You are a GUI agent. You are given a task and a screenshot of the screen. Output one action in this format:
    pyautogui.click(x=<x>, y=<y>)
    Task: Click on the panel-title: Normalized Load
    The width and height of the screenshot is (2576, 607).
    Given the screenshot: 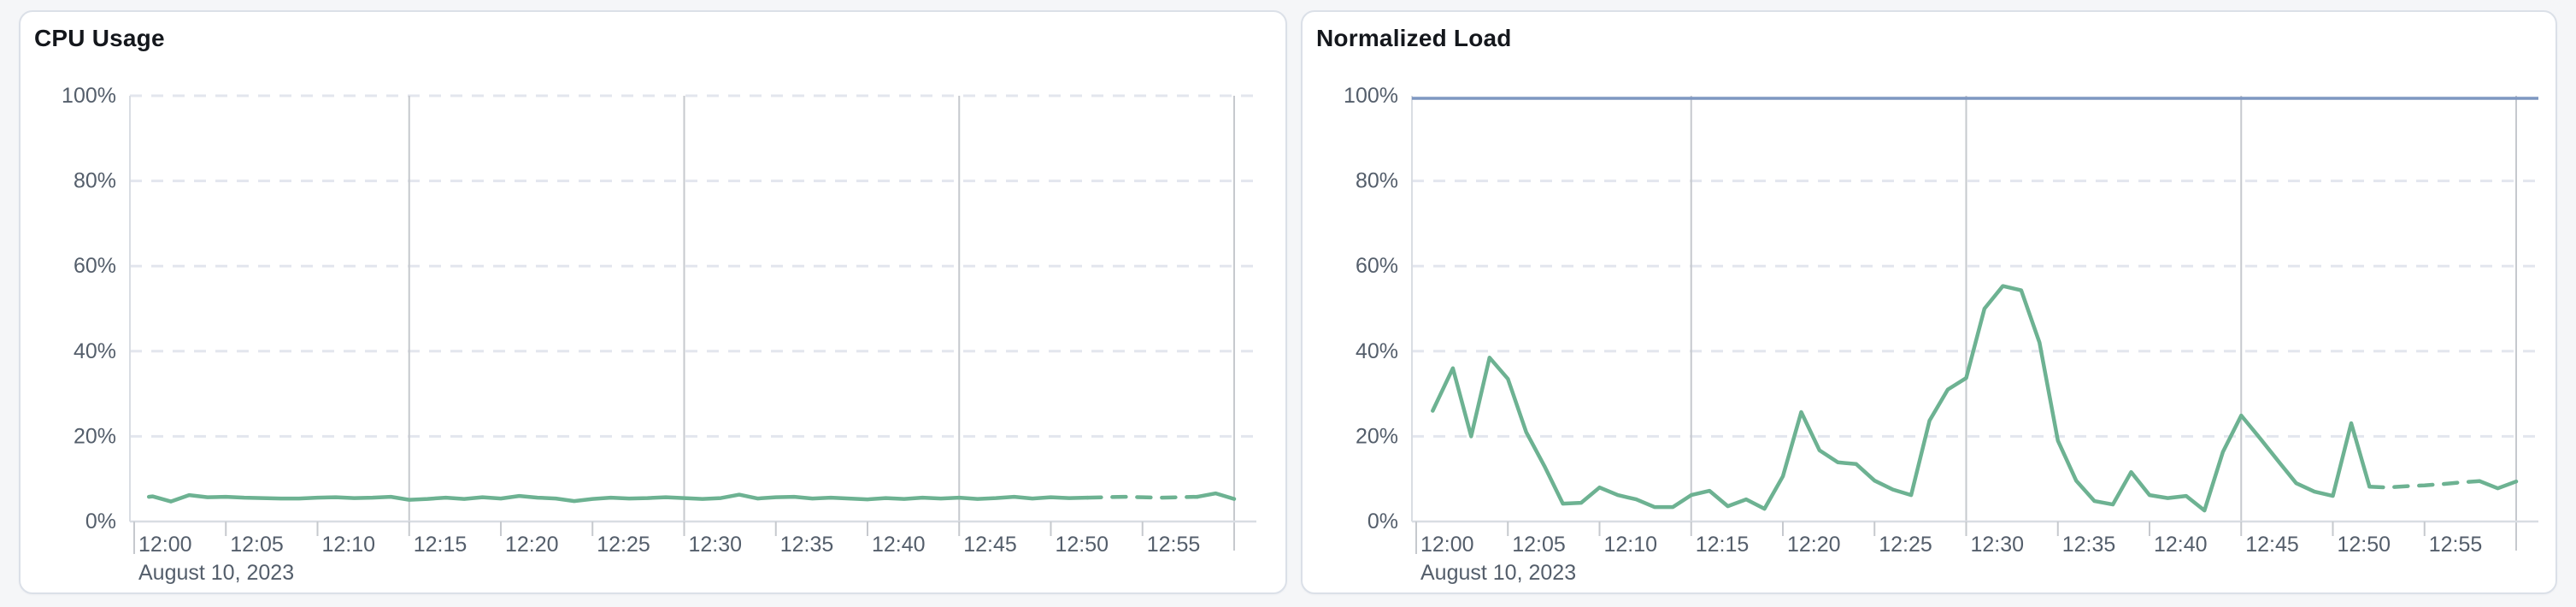 What is the action you would take?
    pyautogui.click(x=1414, y=38)
    